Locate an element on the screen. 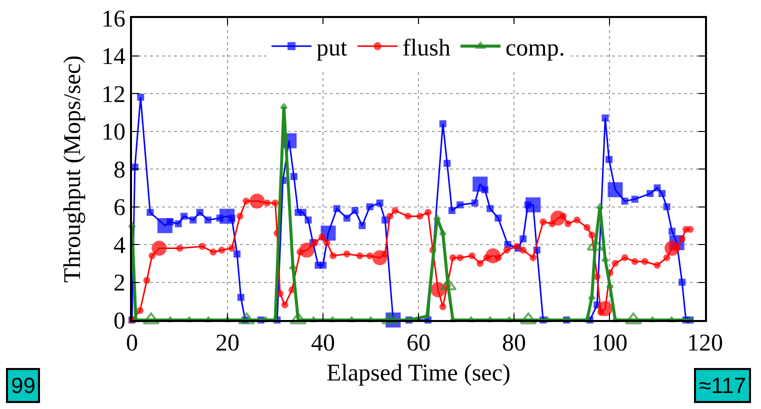 This screenshot has height=409, width=761. y-tick-label: 8 is located at coordinates (119, 170).